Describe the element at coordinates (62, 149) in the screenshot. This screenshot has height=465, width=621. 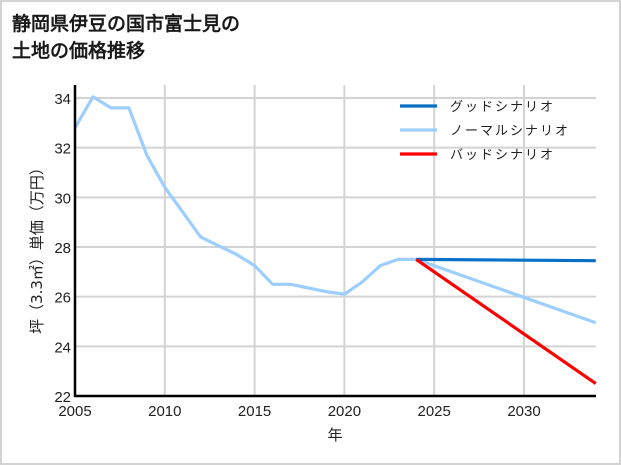
I see `y-tick-label: 32` at that location.